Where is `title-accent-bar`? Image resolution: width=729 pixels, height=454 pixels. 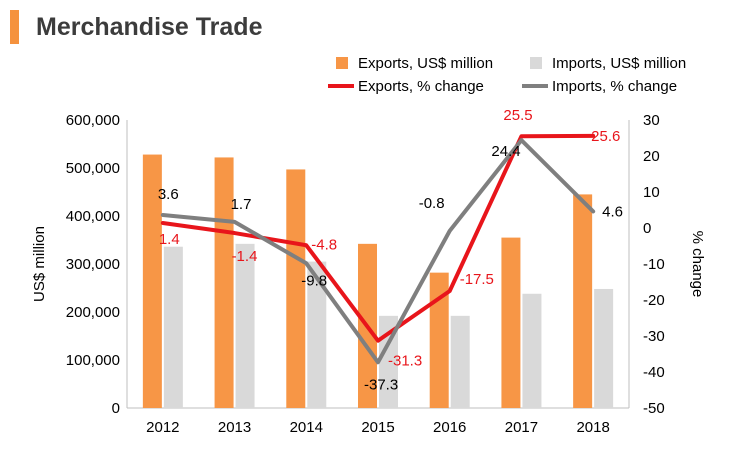
title-accent-bar is located at coordinates (14, 27).